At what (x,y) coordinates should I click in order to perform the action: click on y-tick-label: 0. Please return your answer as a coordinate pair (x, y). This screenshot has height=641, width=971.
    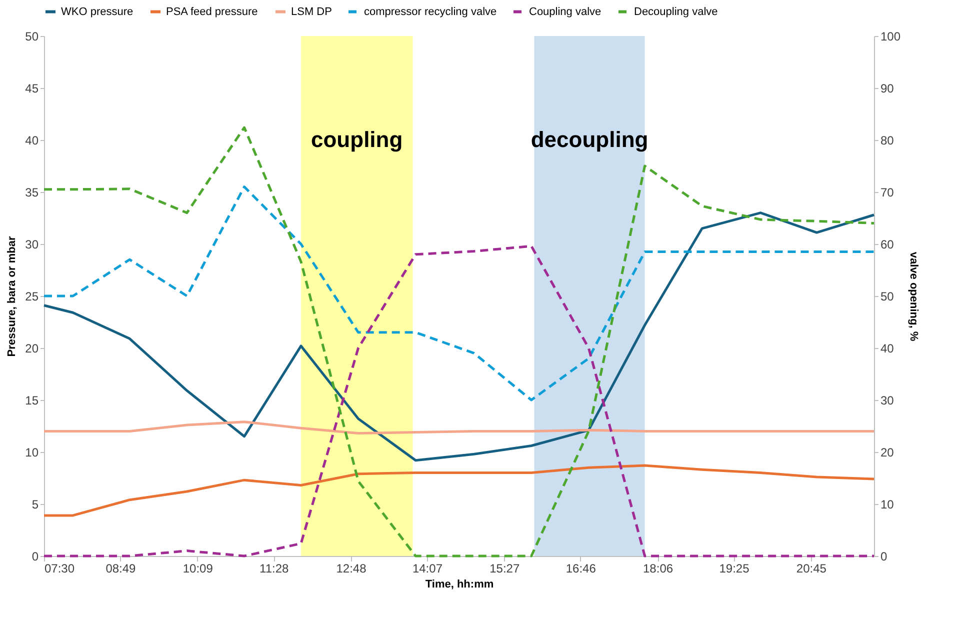
    Looking at the image, I should click on (35, 557).